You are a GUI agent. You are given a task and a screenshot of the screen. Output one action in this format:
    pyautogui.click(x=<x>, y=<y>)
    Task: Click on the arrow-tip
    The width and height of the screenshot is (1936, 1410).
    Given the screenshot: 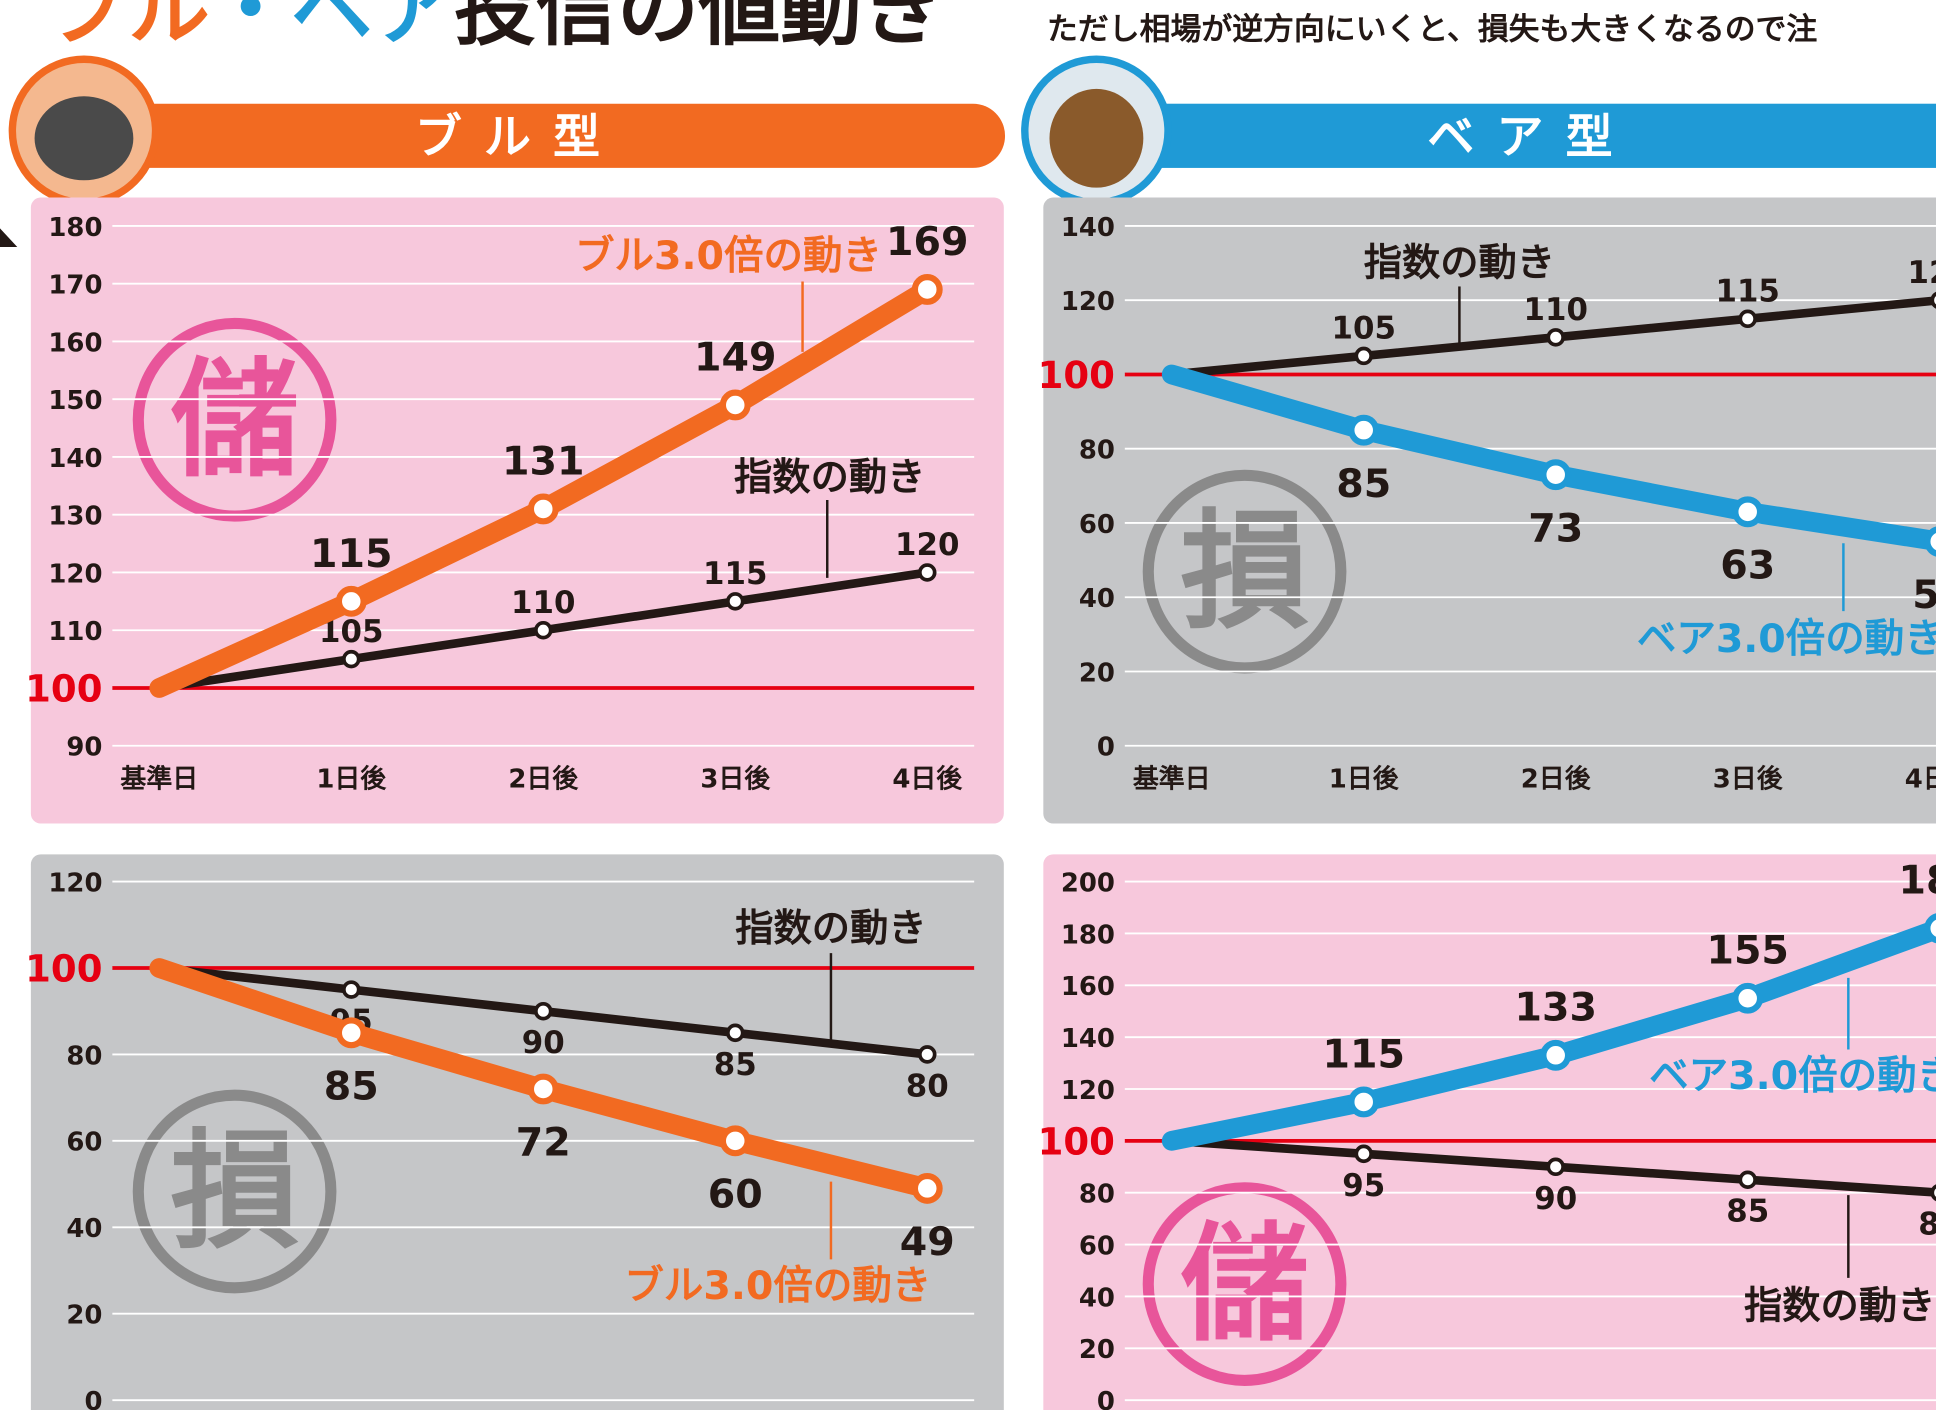 What is the action you would take?
    pyautogui.click(x=9, y=237)
    